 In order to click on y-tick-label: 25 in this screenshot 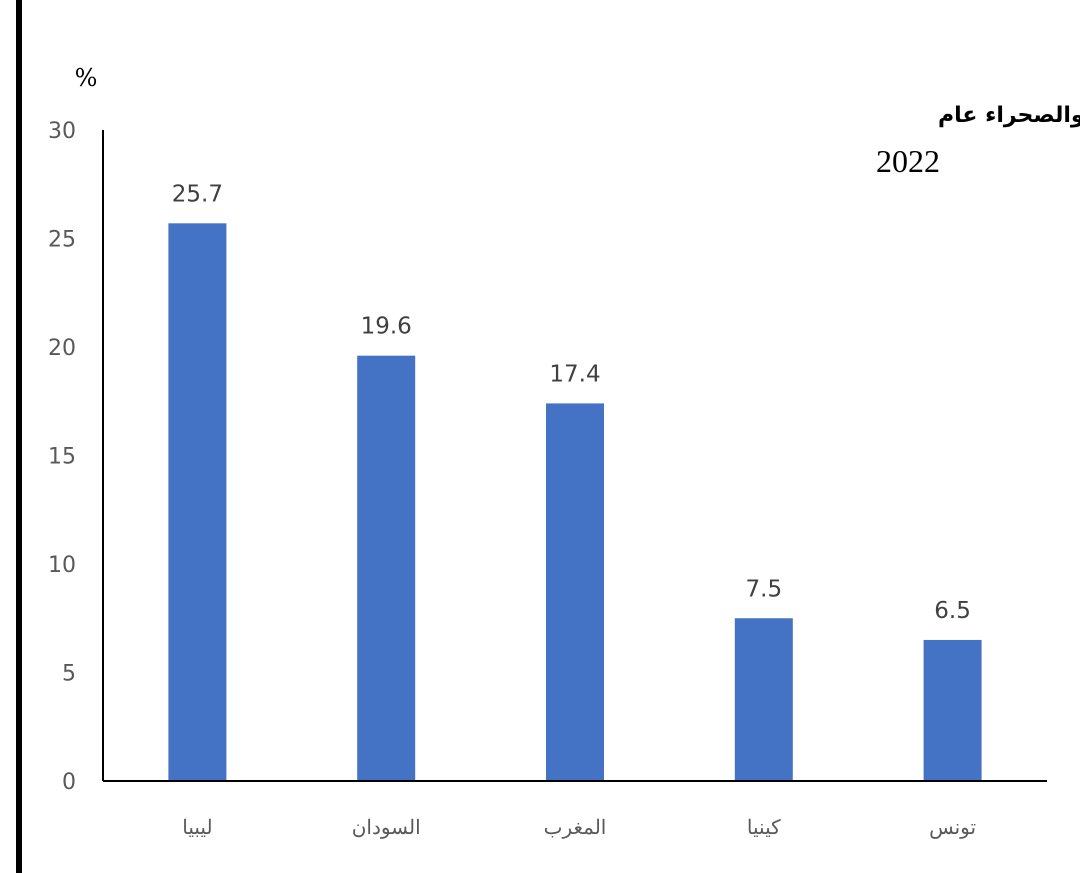, I will do `click(62, 240)`.